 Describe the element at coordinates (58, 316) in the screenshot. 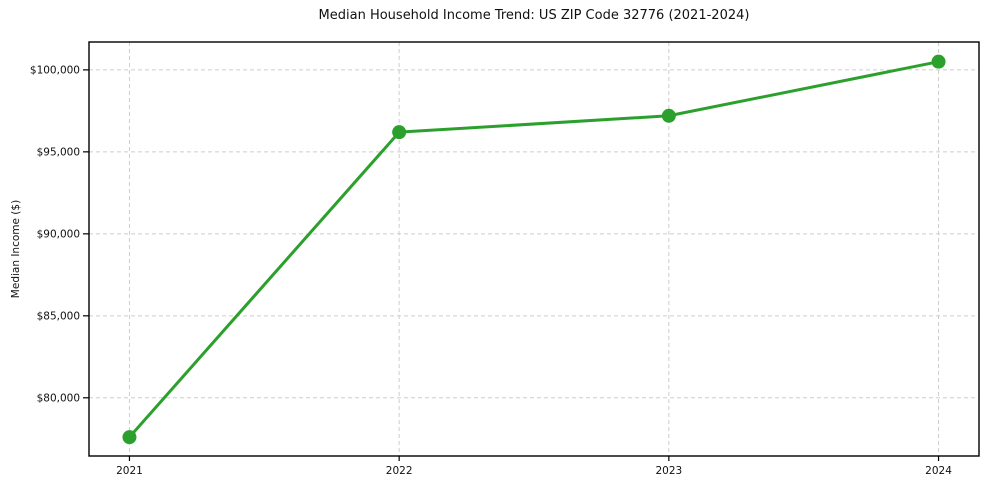

I see `y-tick-label: $85,000` at that location.